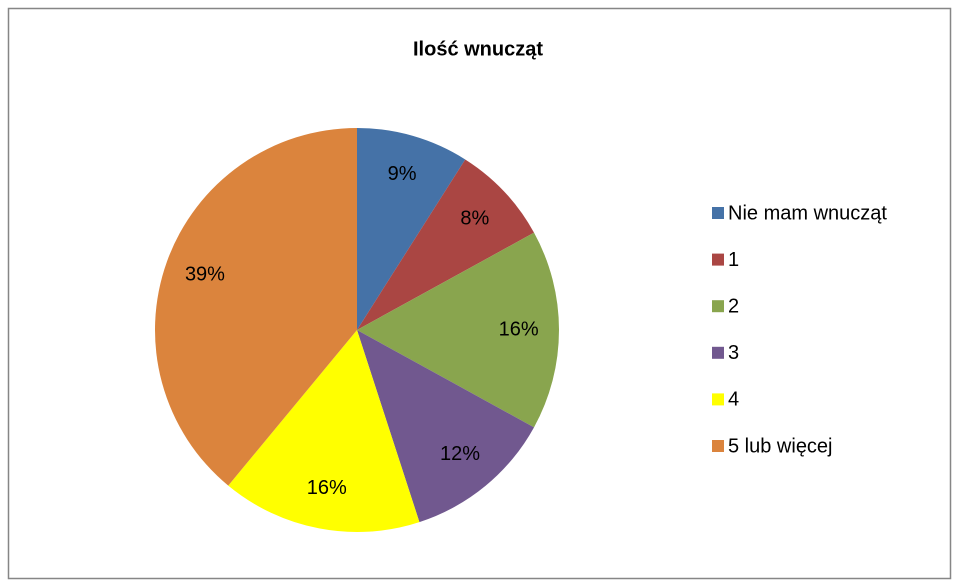  I want to click on legend-label: Nie mam wnucząt, so click(807, 213).